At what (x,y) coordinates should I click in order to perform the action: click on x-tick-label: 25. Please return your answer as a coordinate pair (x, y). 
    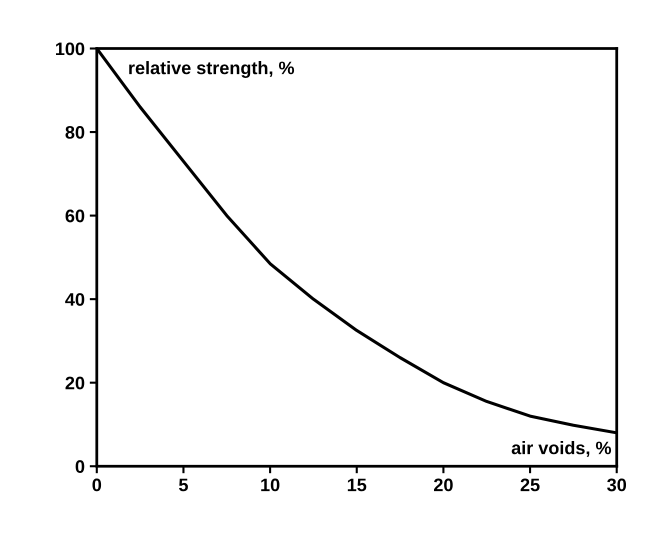
    Looking at the image, I should click on (530, 485).